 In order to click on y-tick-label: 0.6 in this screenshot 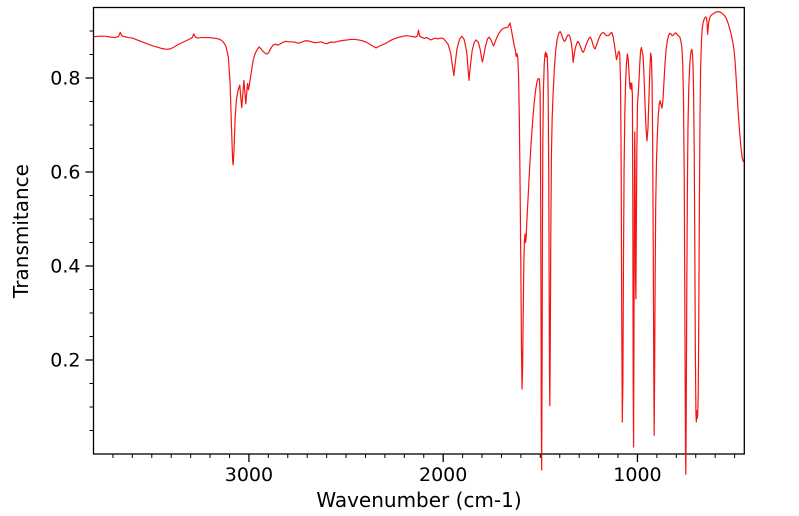, I will do `click(65, 173)`.